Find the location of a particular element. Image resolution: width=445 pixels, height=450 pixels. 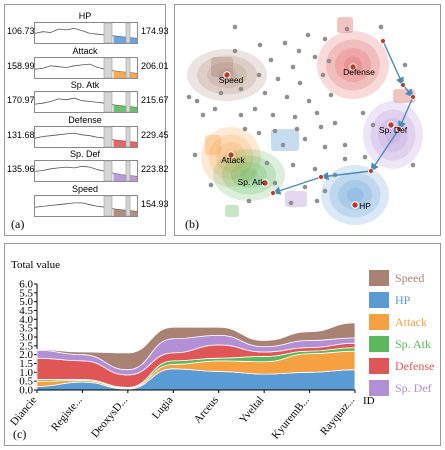

legend-label: HP is located at coordinates (403, 300).